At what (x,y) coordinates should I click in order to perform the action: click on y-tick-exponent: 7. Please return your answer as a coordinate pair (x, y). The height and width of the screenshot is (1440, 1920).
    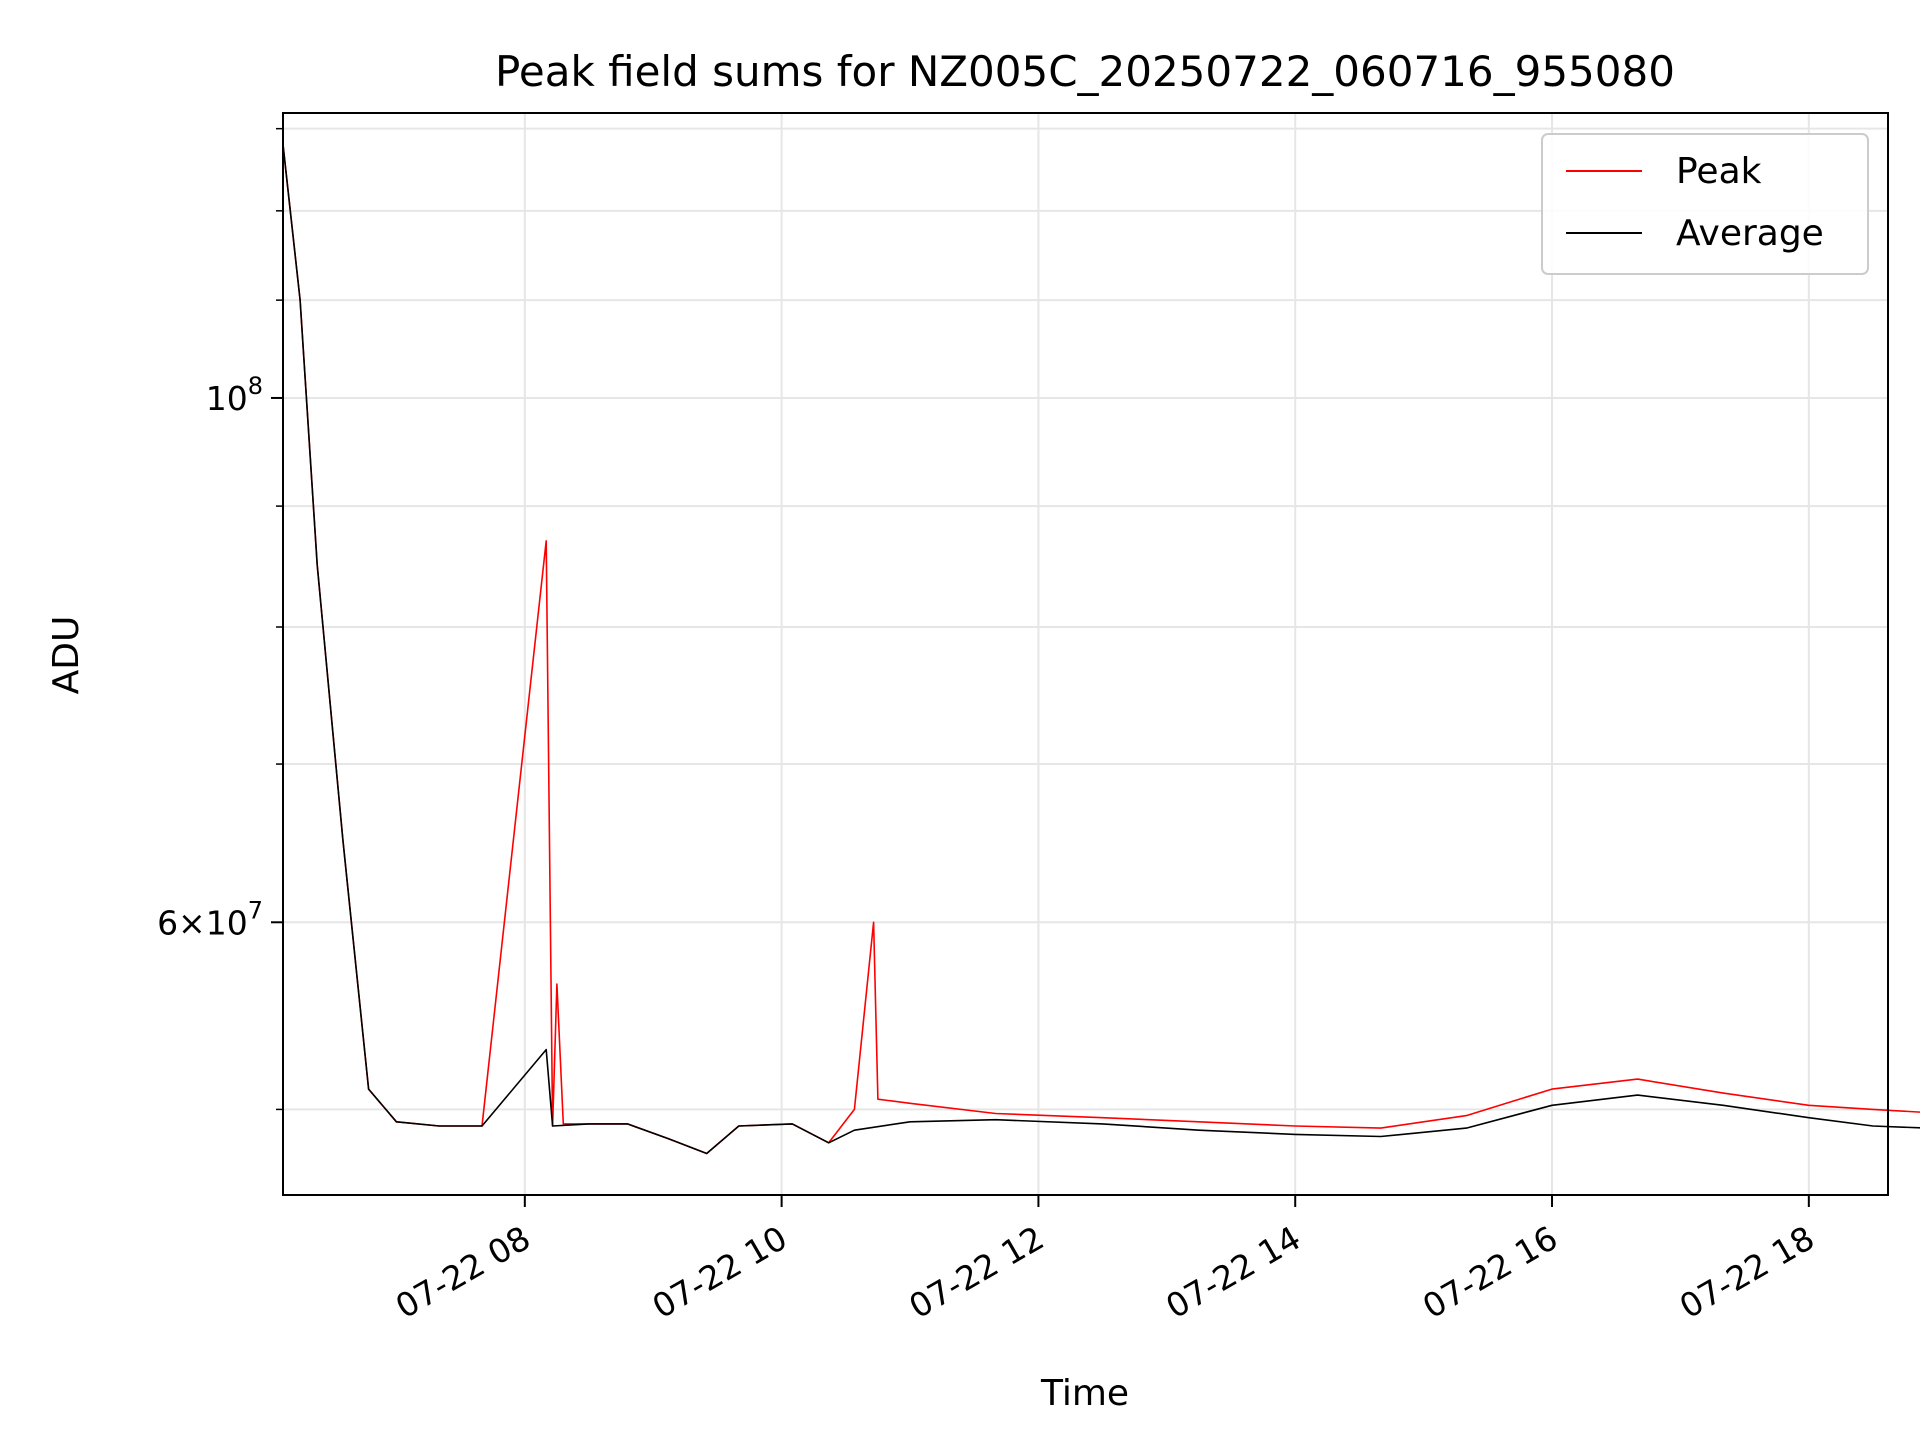
    Looking at the image, I should click on (255, 910).